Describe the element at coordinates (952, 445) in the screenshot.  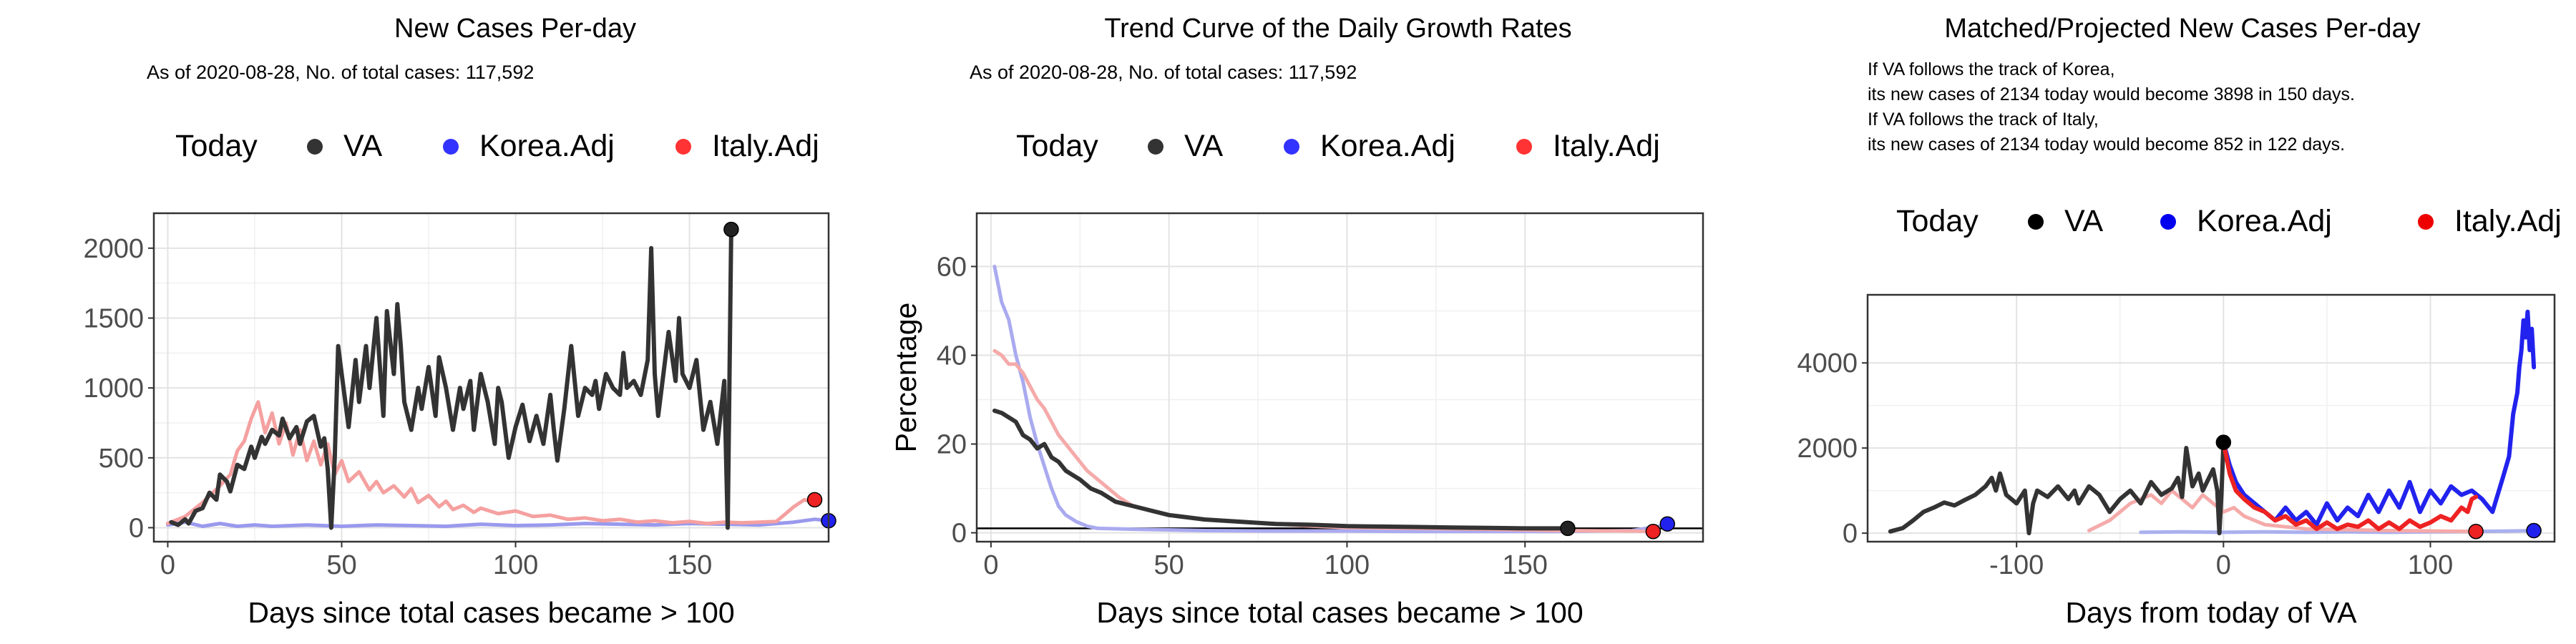
I see `y-tick-label: 20` at that location.